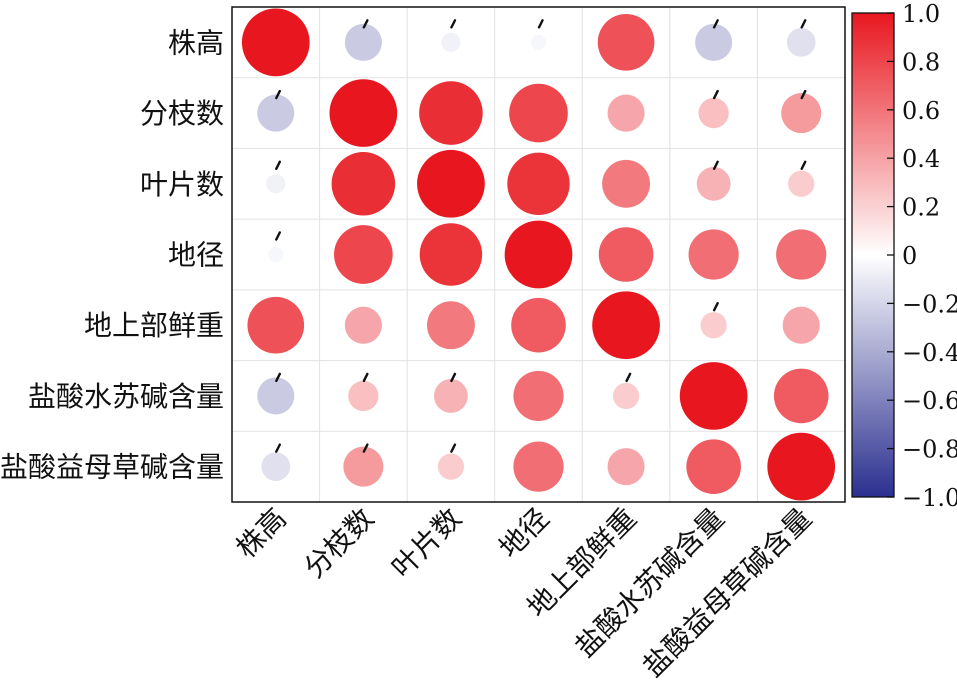  I want to click on colorbar-tick-label: −0.6, so click(929, 401).